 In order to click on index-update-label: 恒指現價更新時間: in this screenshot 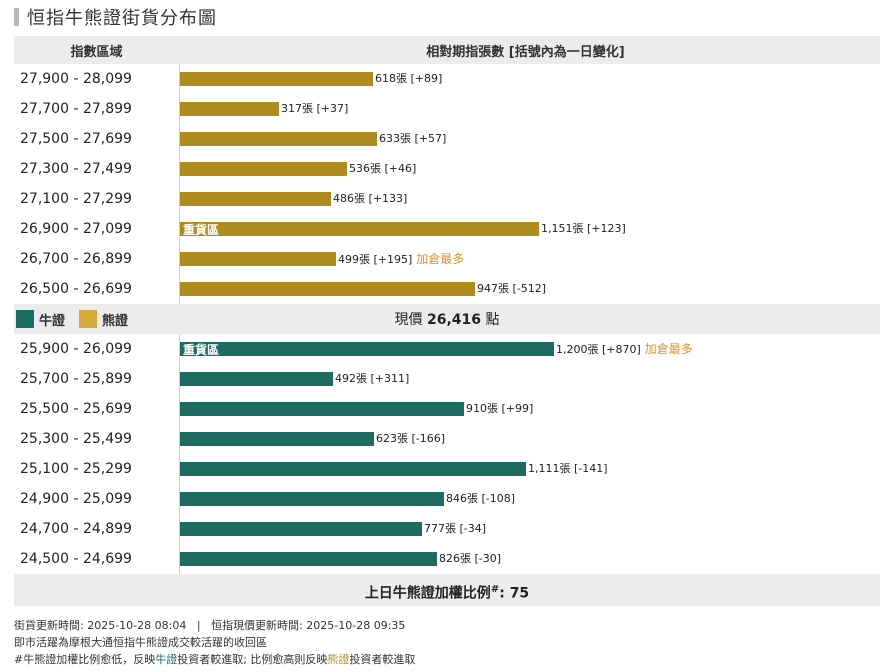, I will do `click(257, 625)`.